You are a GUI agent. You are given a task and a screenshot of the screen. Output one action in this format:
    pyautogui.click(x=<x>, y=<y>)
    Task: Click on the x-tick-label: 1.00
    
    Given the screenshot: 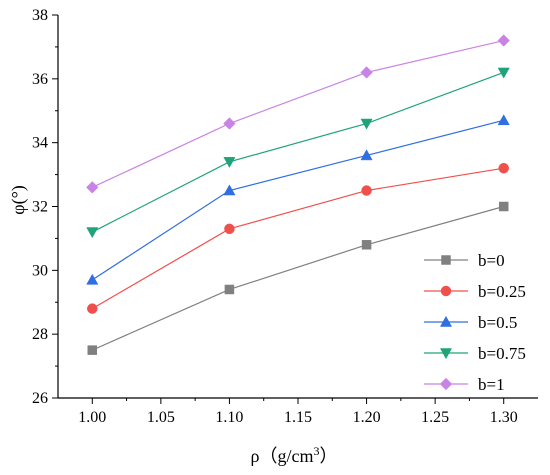 What is the action you would take?
    pyautogui.click(x=92, y=417)
    